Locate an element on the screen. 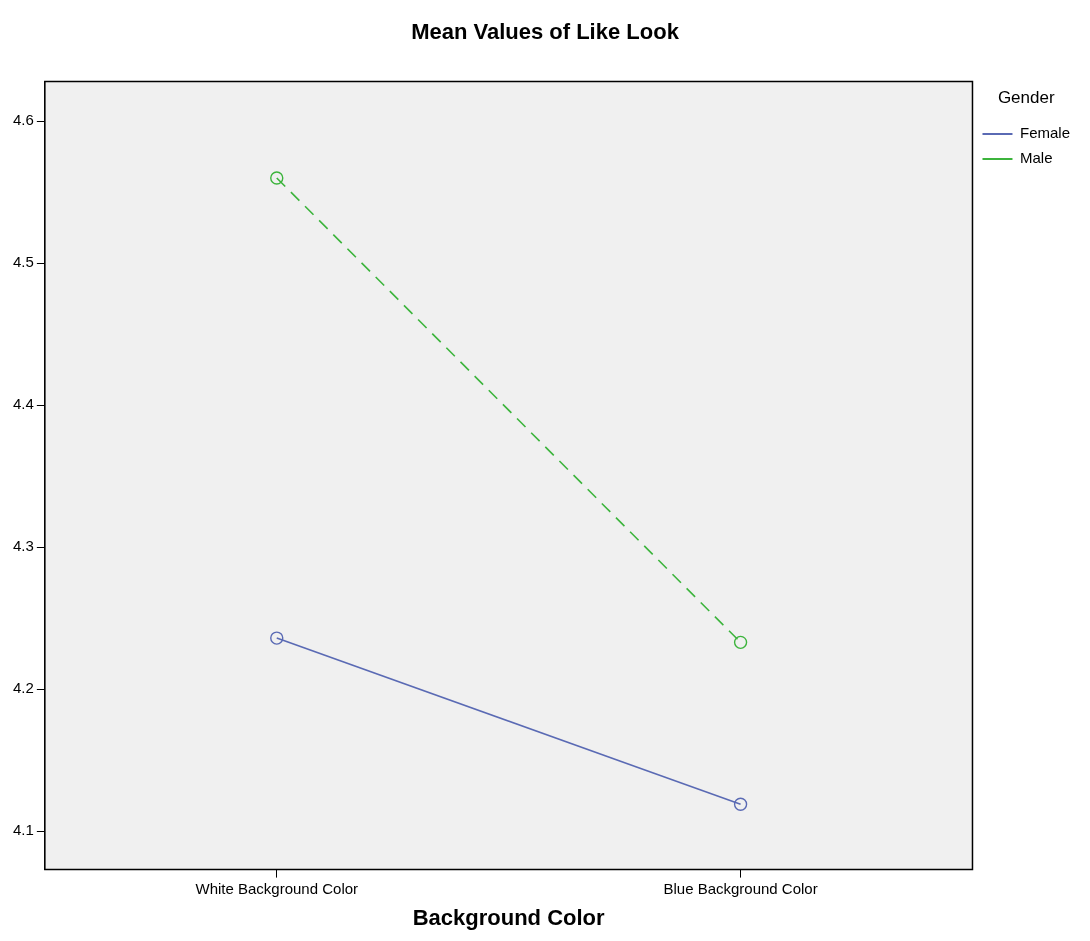 The width and height of the screenshot is (1090, 941). x-axis-title: Background Color is located at coordinates (509, 917).